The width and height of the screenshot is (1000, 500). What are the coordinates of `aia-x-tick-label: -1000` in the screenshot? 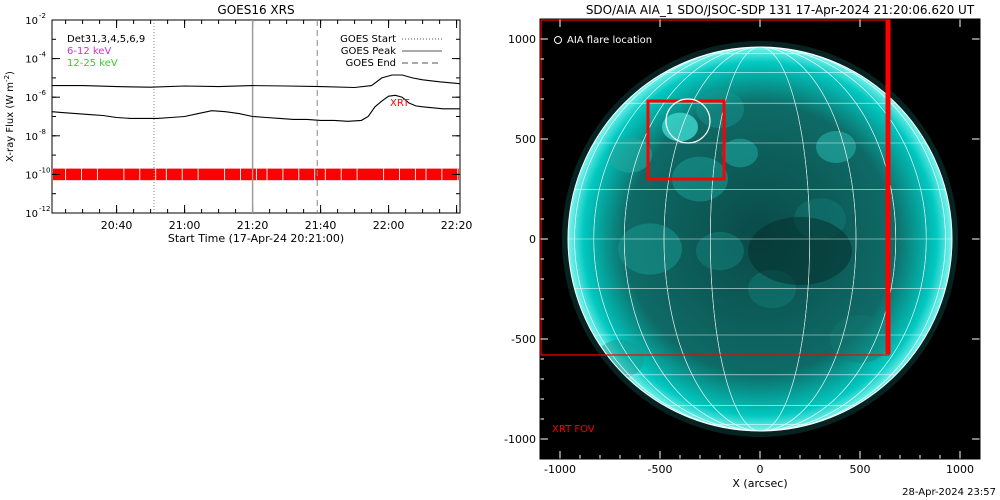 It's located at (560, 469).